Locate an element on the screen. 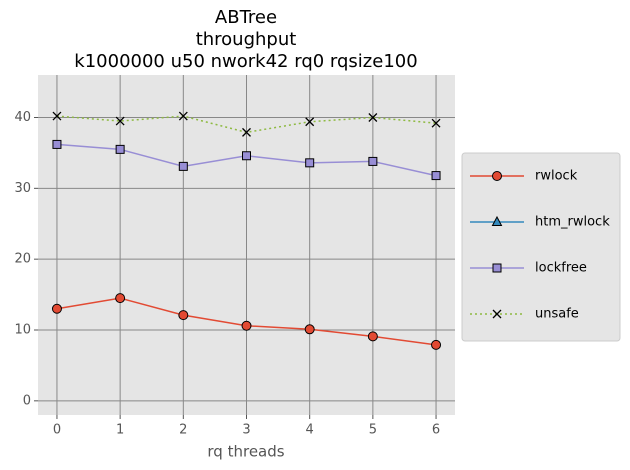  chart-title: throughput is located at coordinates (246, 39).